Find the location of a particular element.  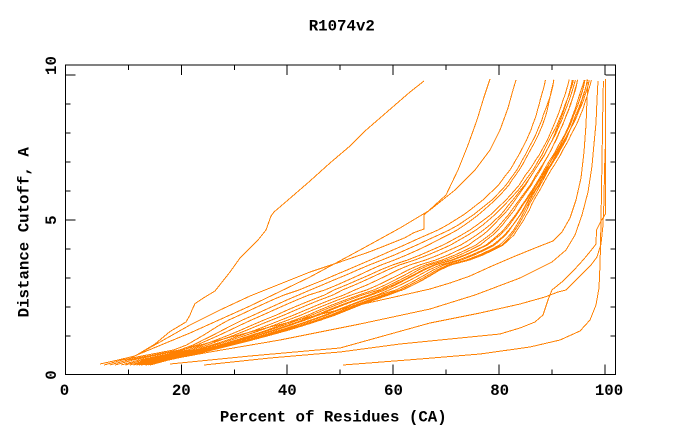

svg-text: 80 is located at coordinates (499, 391).